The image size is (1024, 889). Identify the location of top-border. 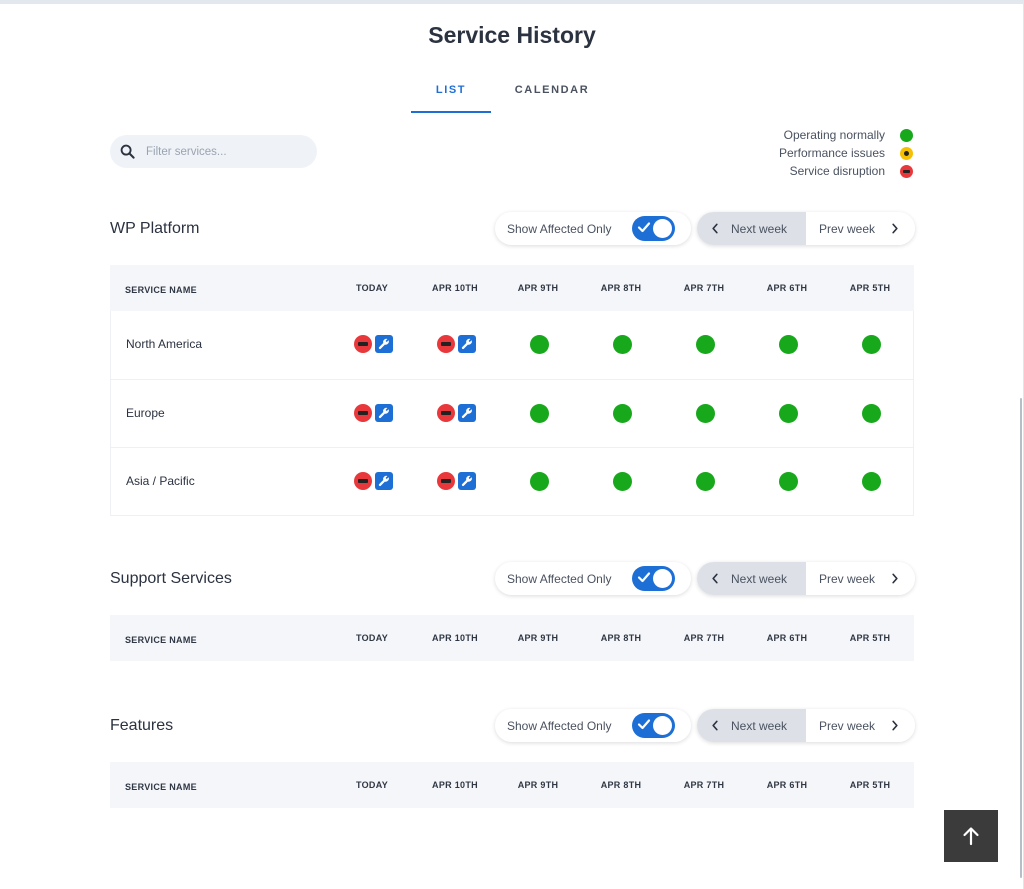
(512, 2).